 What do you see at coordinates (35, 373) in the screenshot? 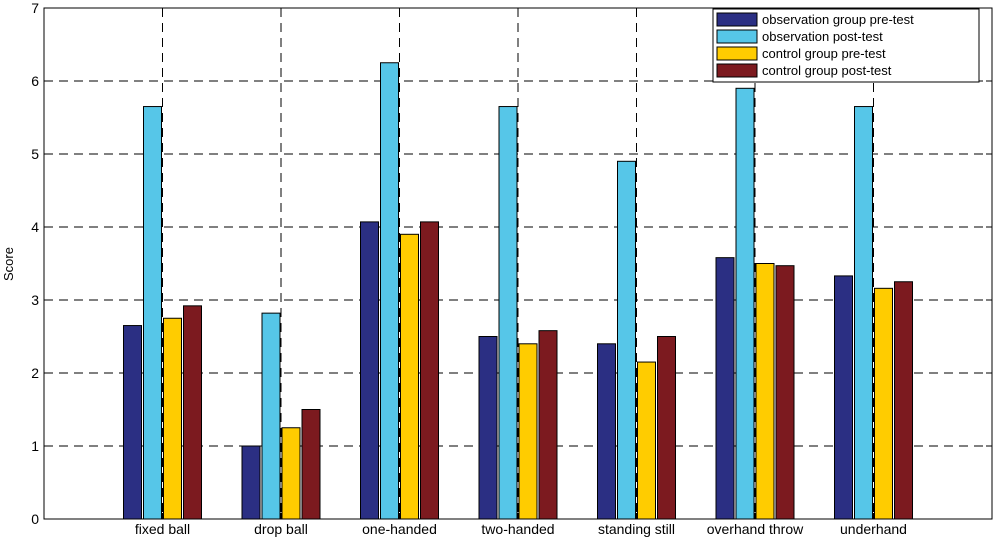
I see `y-tick-label: 2` at bounding box center [35, 373].